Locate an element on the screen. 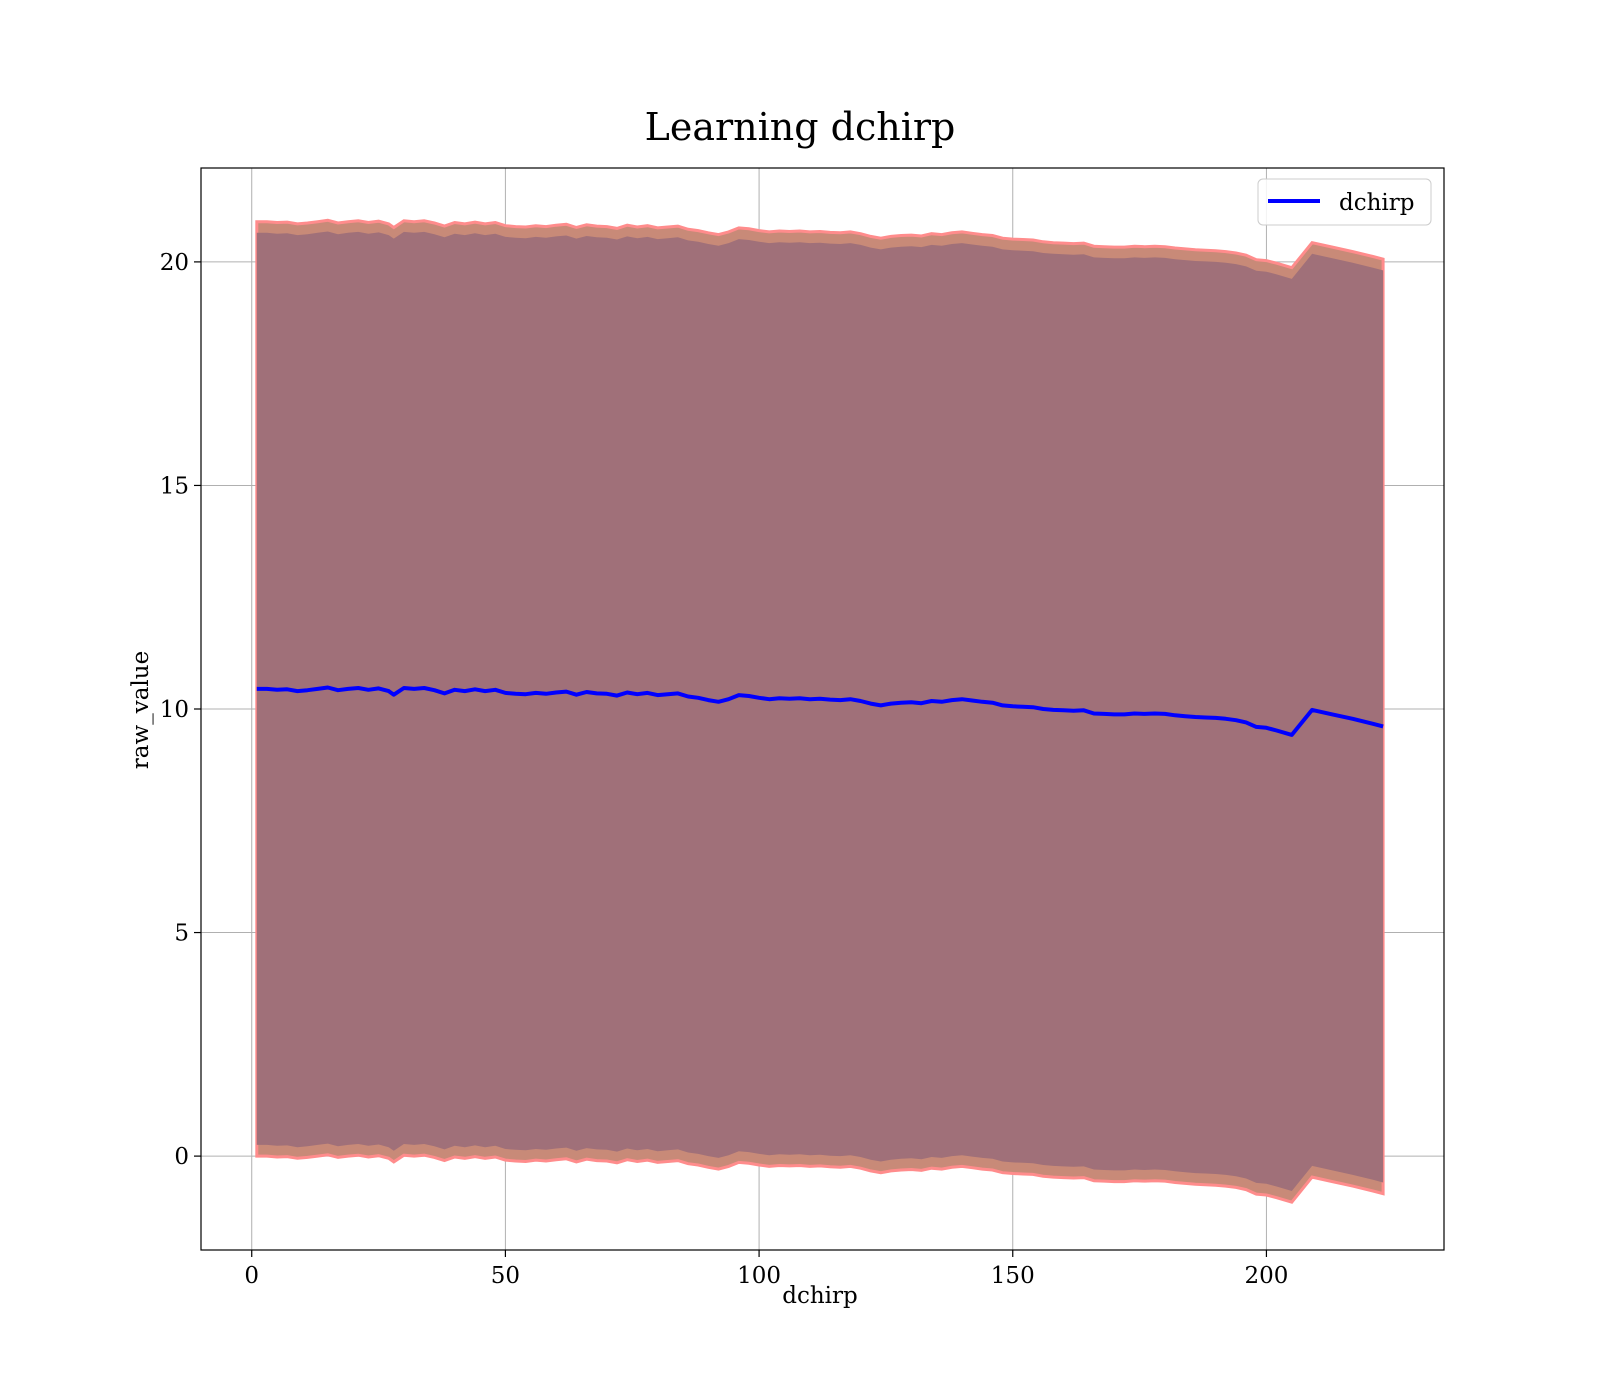 The image size is (1600, 1400). x-axis-ticks: 0 50 100 150 200 is located at coordinates (766, 1269).